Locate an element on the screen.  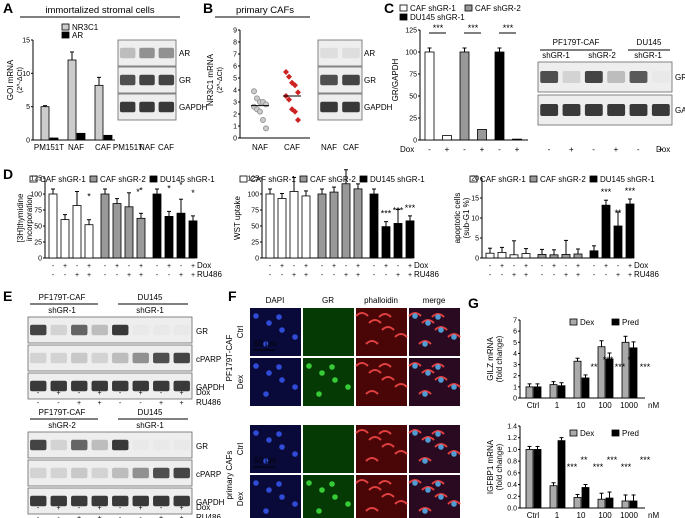
blot-label: cPARP is located at coordinates (208, 474).